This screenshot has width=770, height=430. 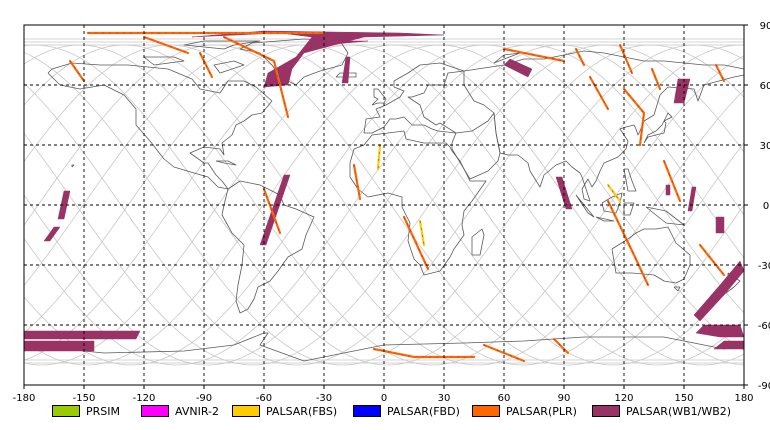 What do you see at coordinates (623, 398) in the screenshot?
I see `x-tick-label: 120` at bounding box center [623, 398].